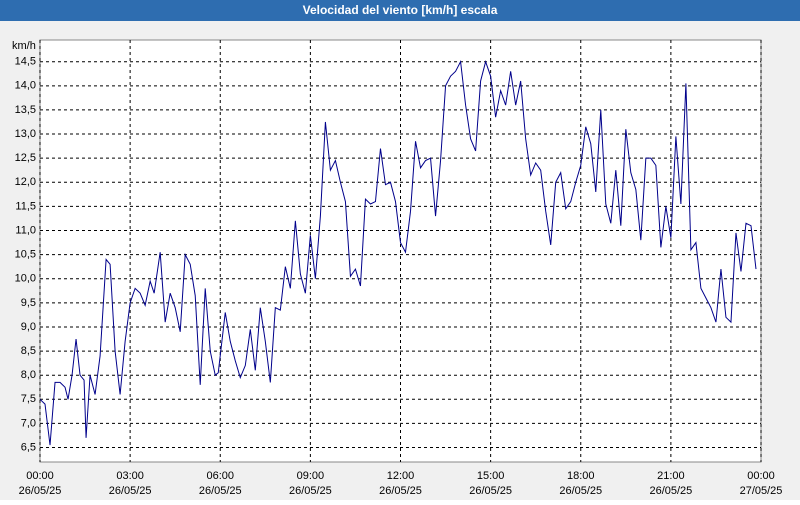 The width and height of the screenshot is (800, 505). What do you see at coordinates (401, 476) in the screenshot?
I see `x-tick-label: 12:00` at bounding box center [401, 476].